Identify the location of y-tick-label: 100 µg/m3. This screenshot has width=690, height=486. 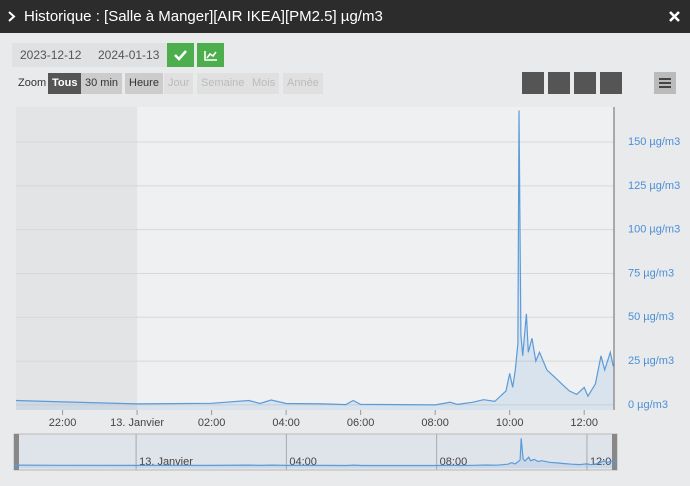
(654, 230).